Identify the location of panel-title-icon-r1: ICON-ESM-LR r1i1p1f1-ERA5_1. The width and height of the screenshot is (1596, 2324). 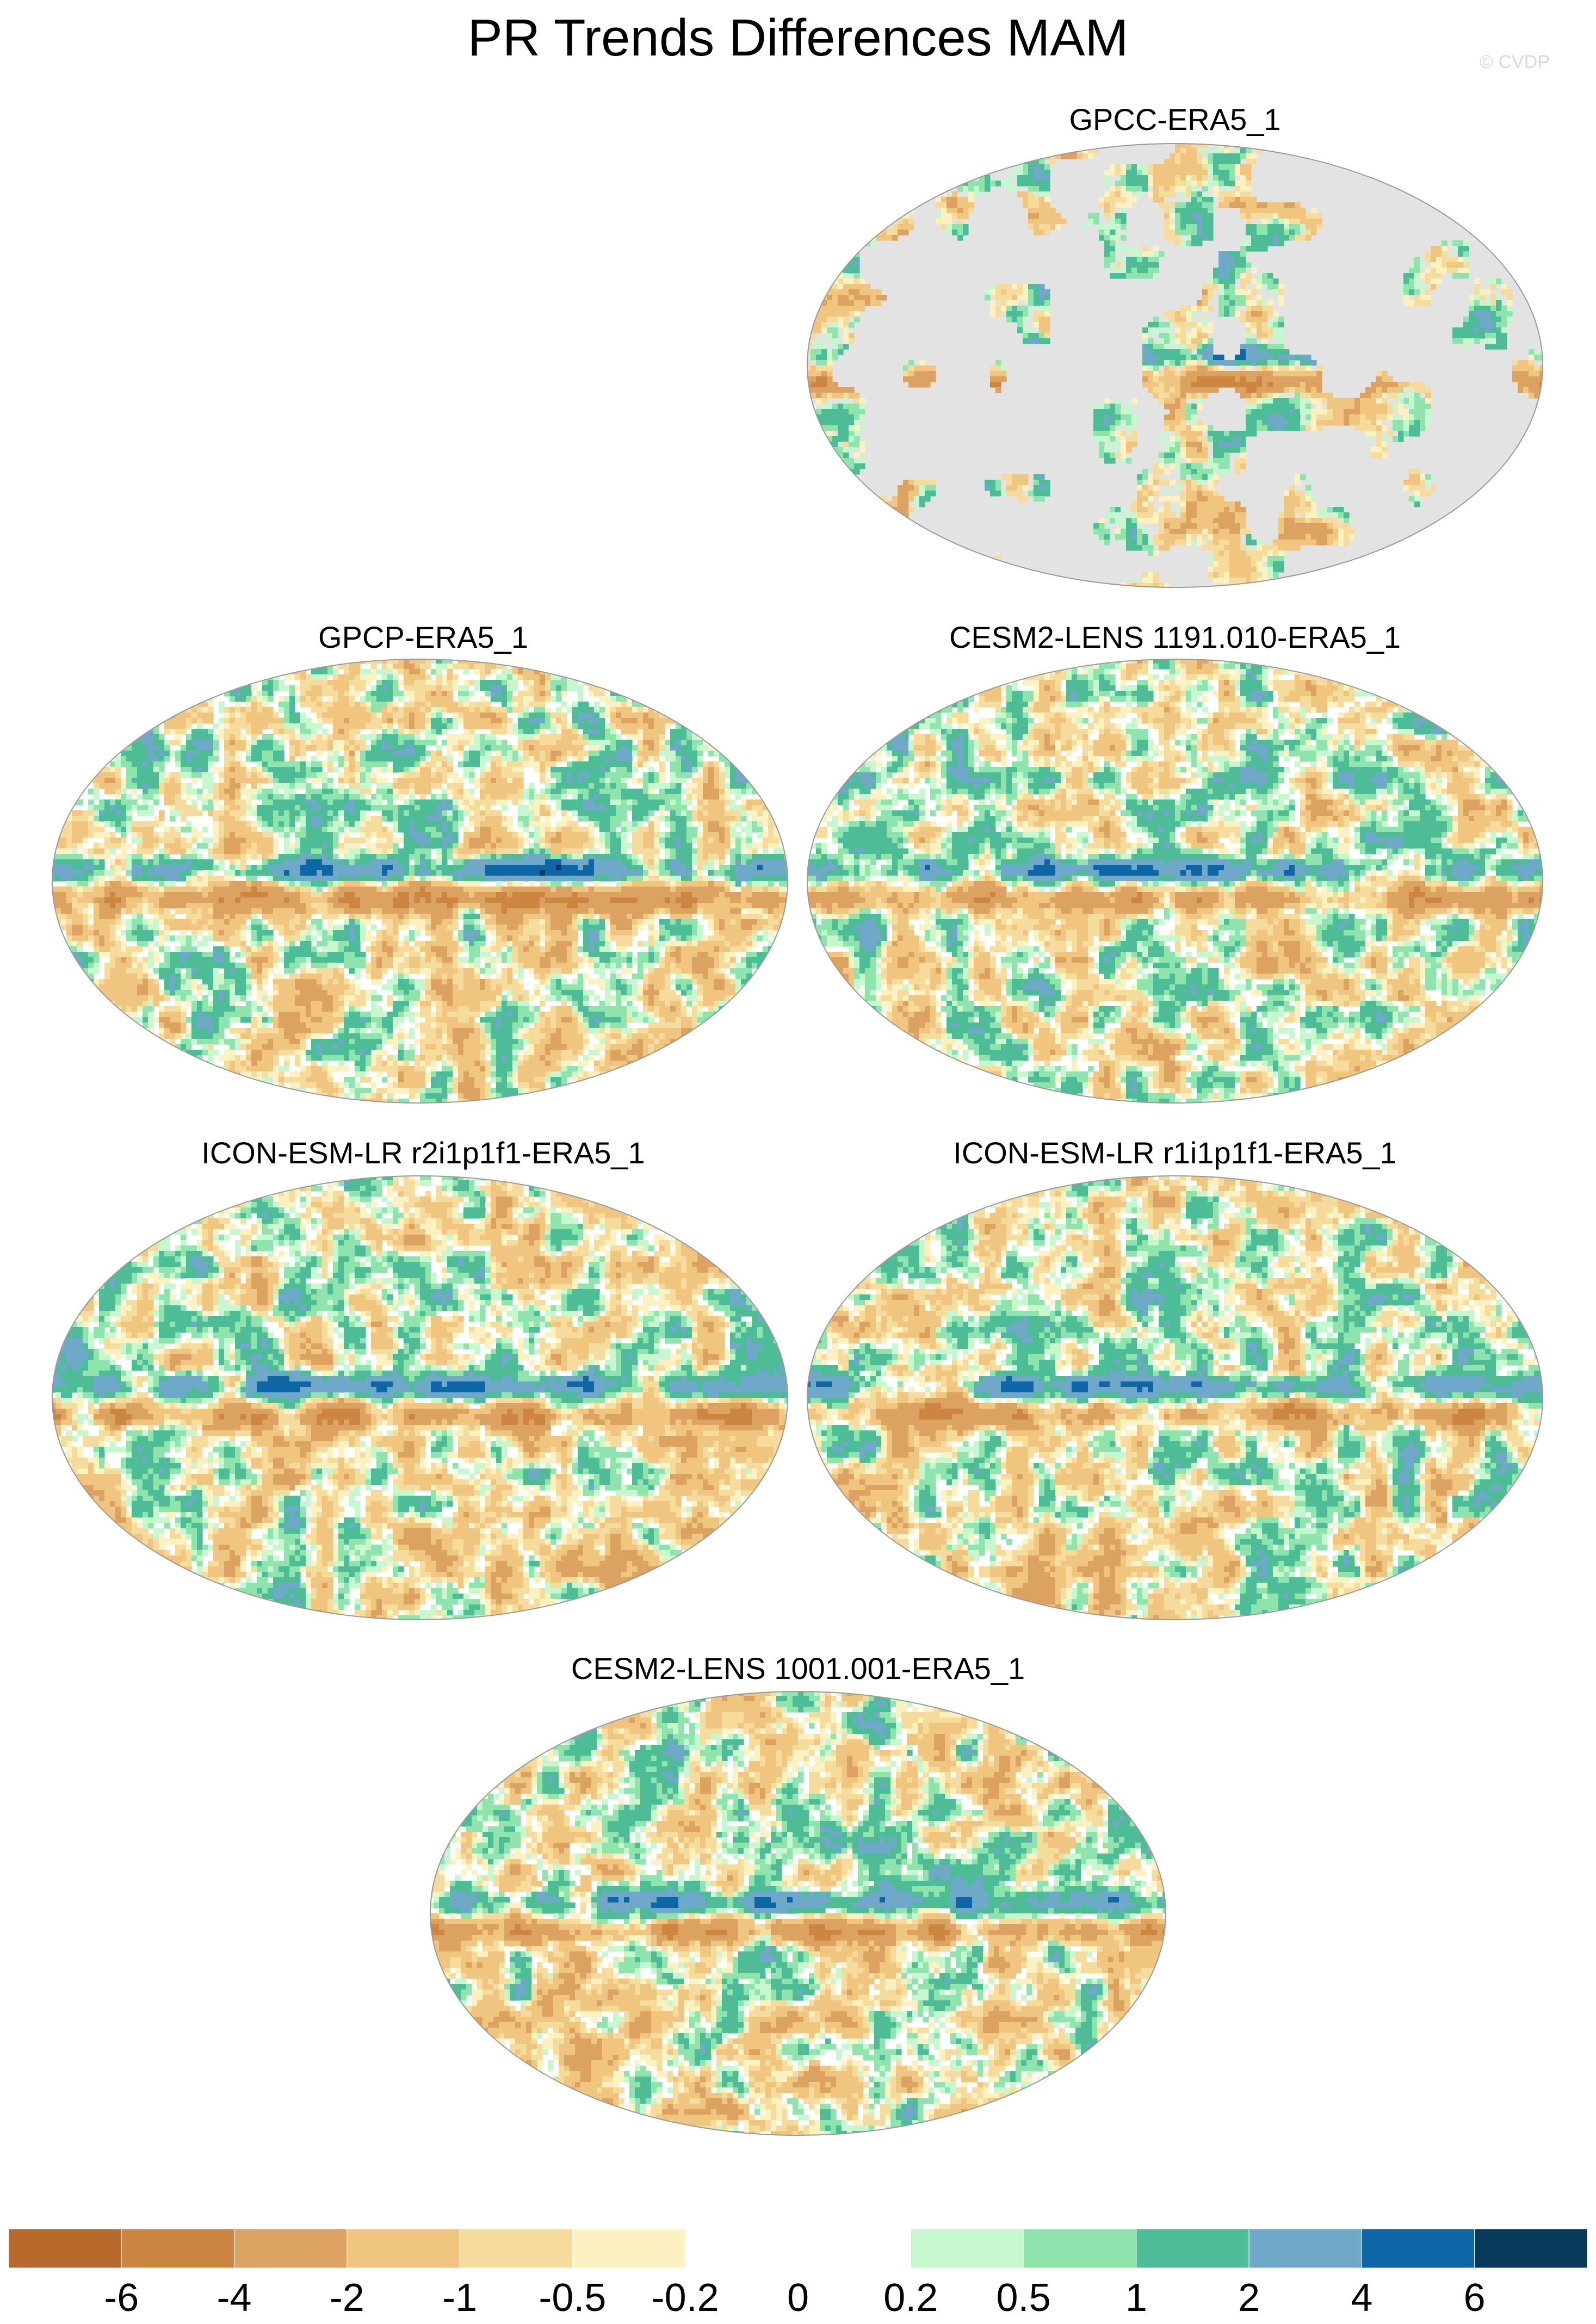
(1175, 1153).